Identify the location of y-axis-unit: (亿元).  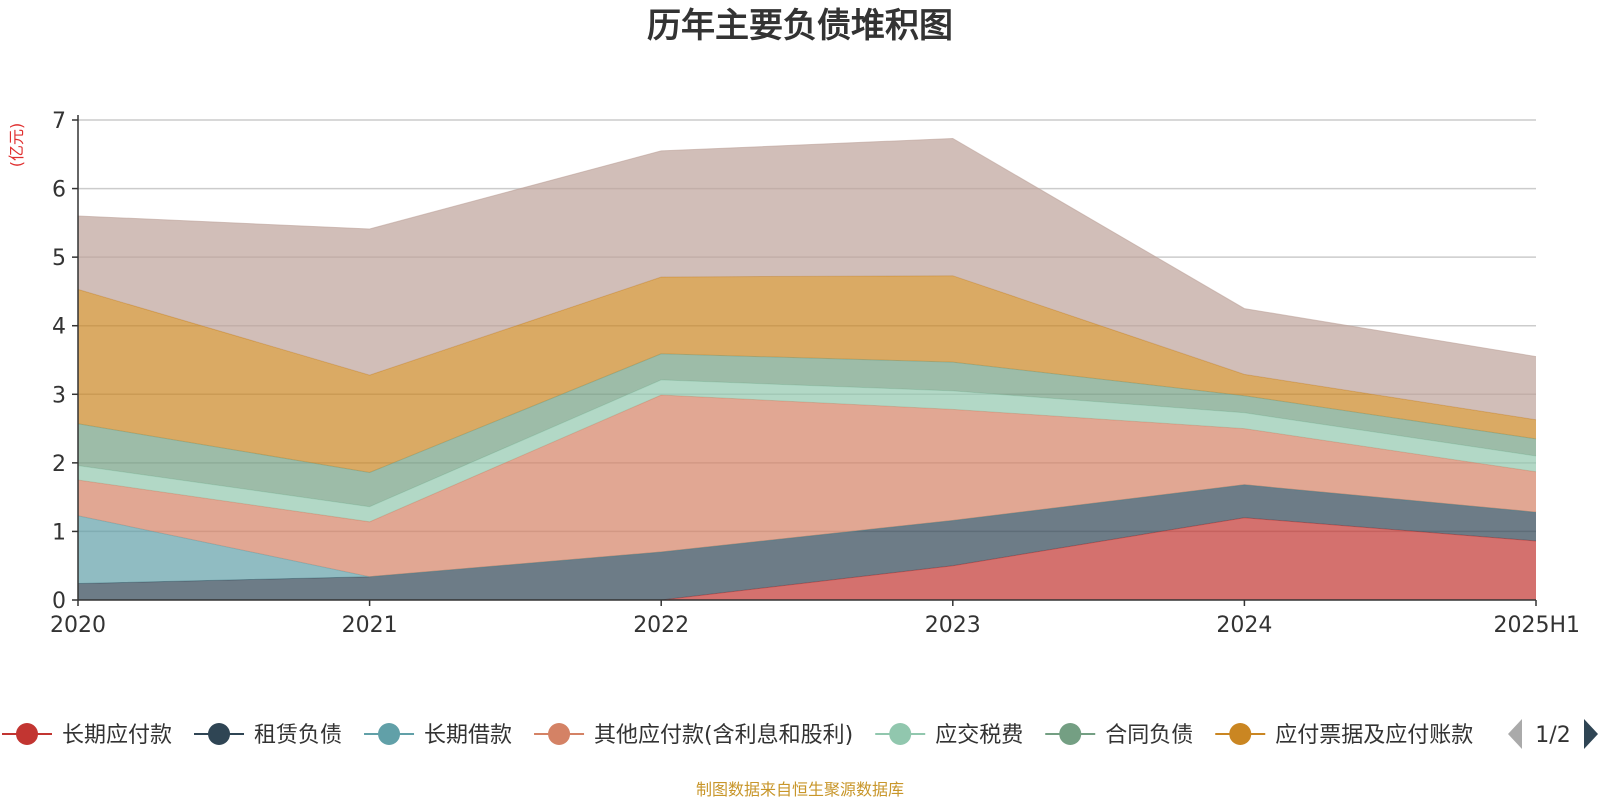
(16, 145).